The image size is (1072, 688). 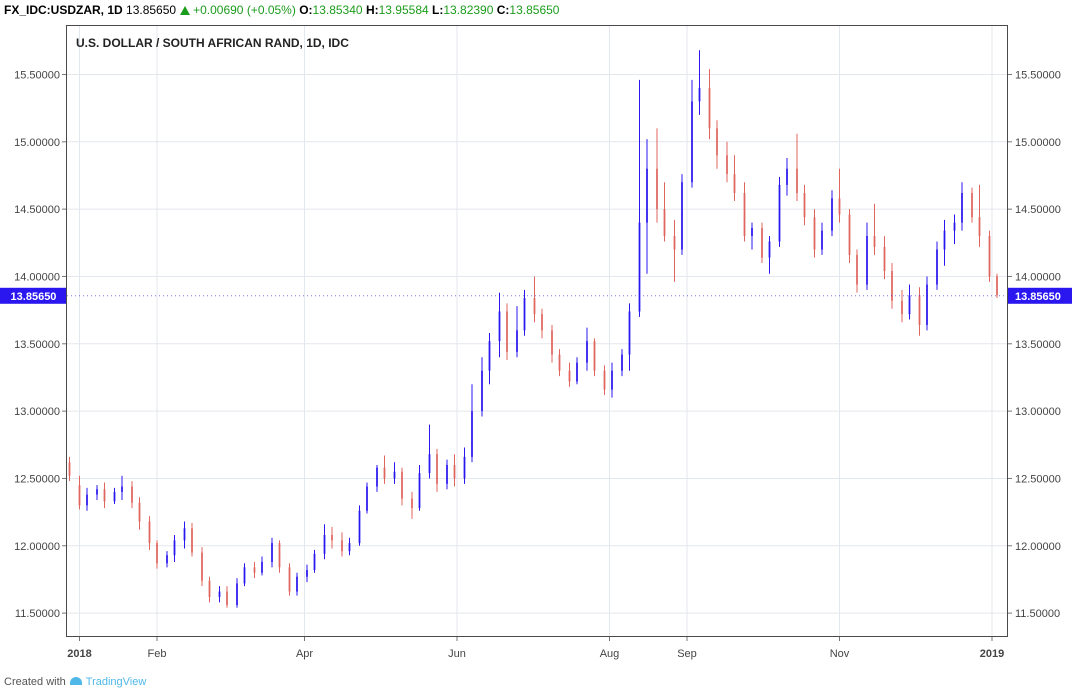 I want to click on y-tick-label-left: 13.50000, so click(x=37, y=345).